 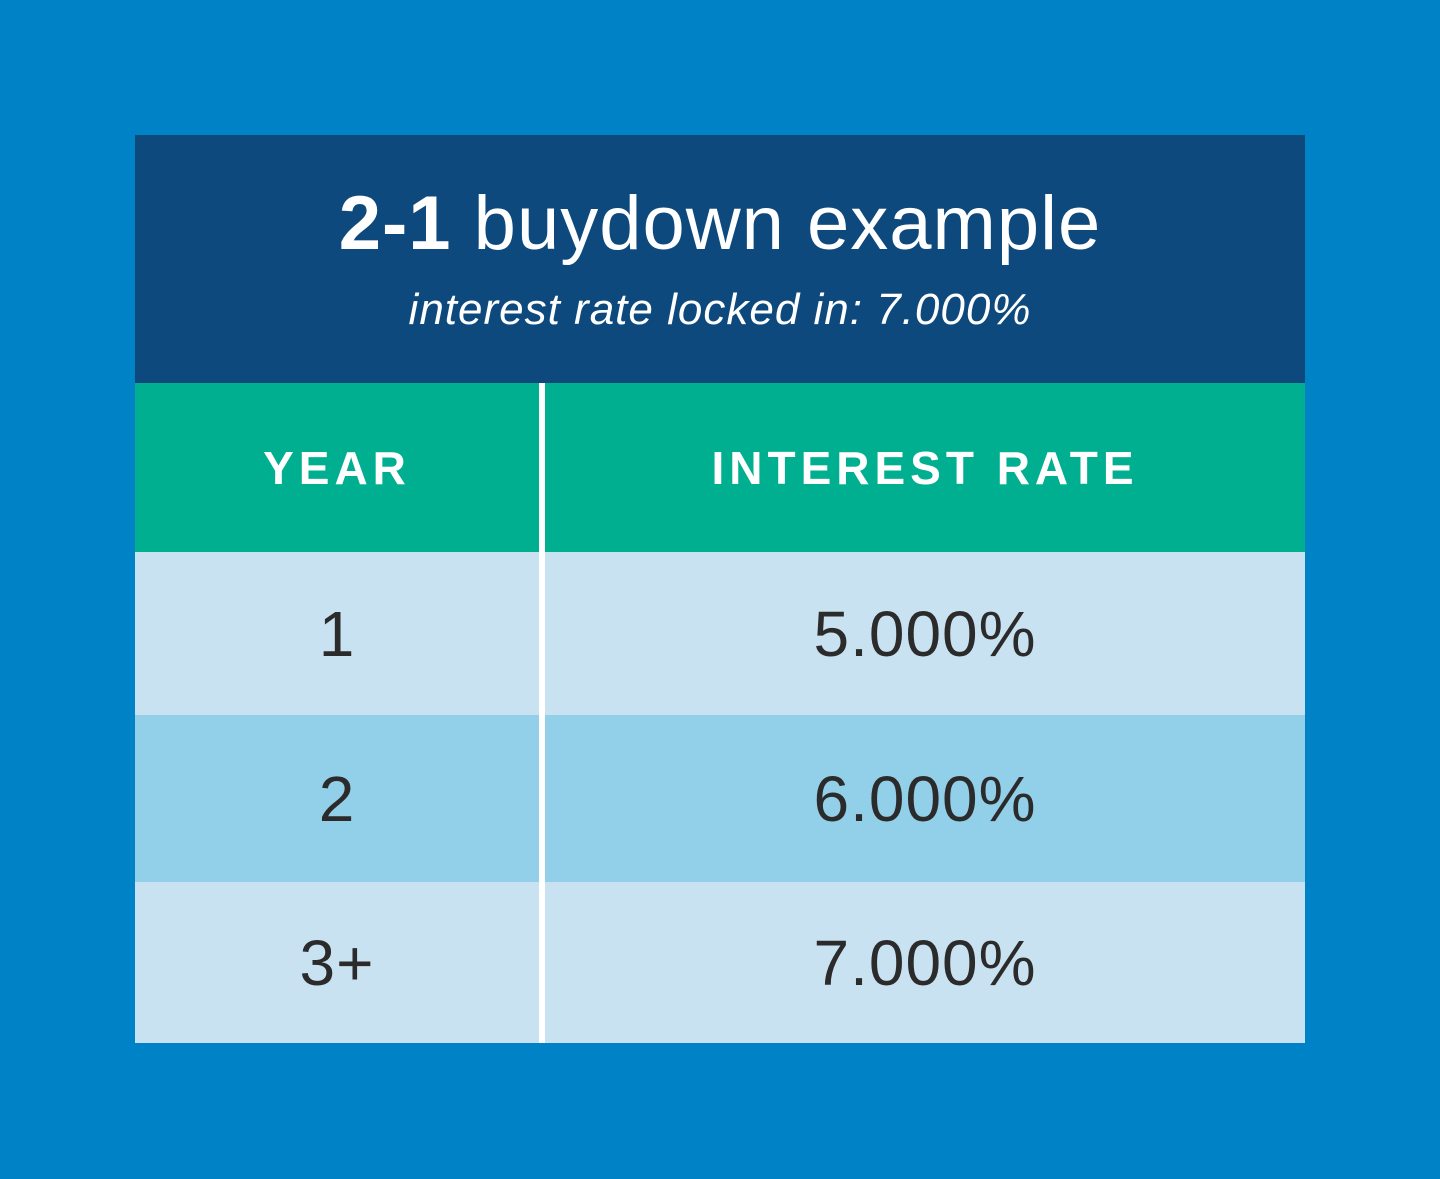 What do you see at coordinates (340, 467) in the screenshot?
I see `column-header-year: YEAR` at bounding box center [340, 467].